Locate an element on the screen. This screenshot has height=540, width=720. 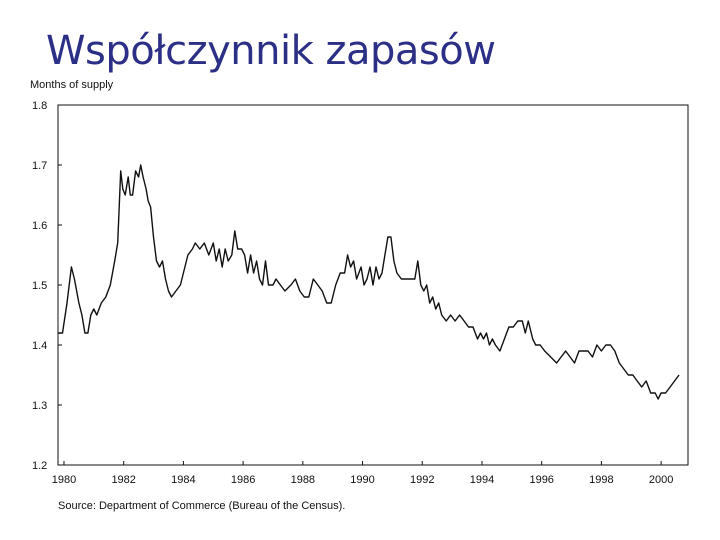
x-tick-label: 1996 is located at coordinates (541, 480).